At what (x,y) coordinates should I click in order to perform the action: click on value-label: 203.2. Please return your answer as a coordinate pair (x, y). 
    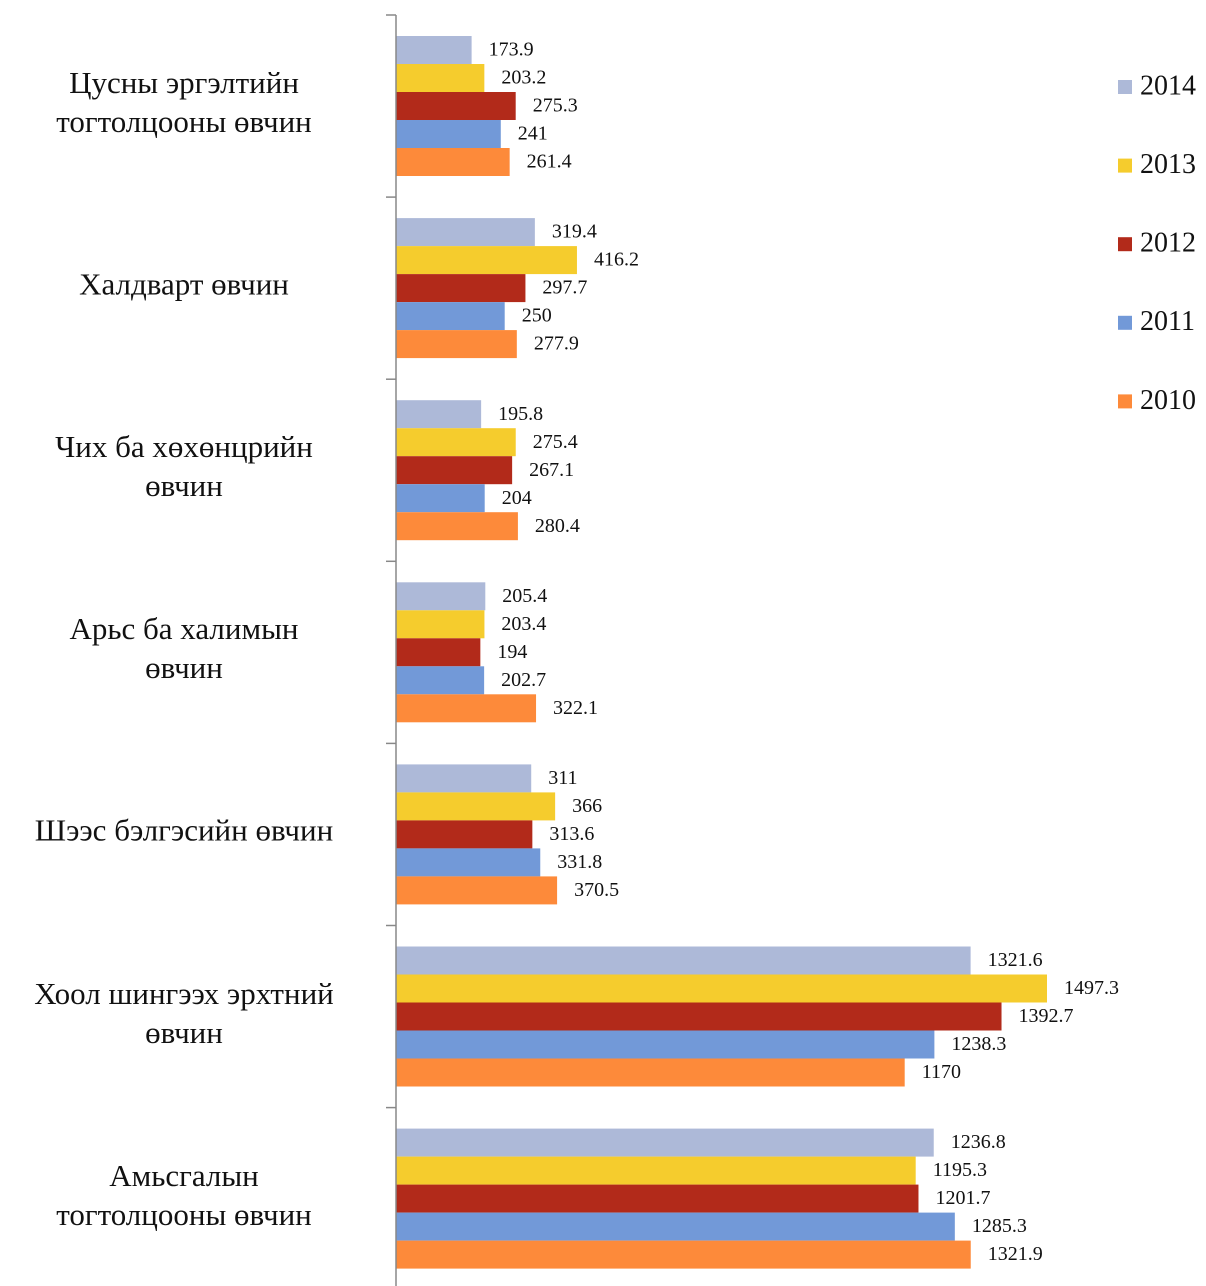
    Looking at the image, I should click on (523, 78).